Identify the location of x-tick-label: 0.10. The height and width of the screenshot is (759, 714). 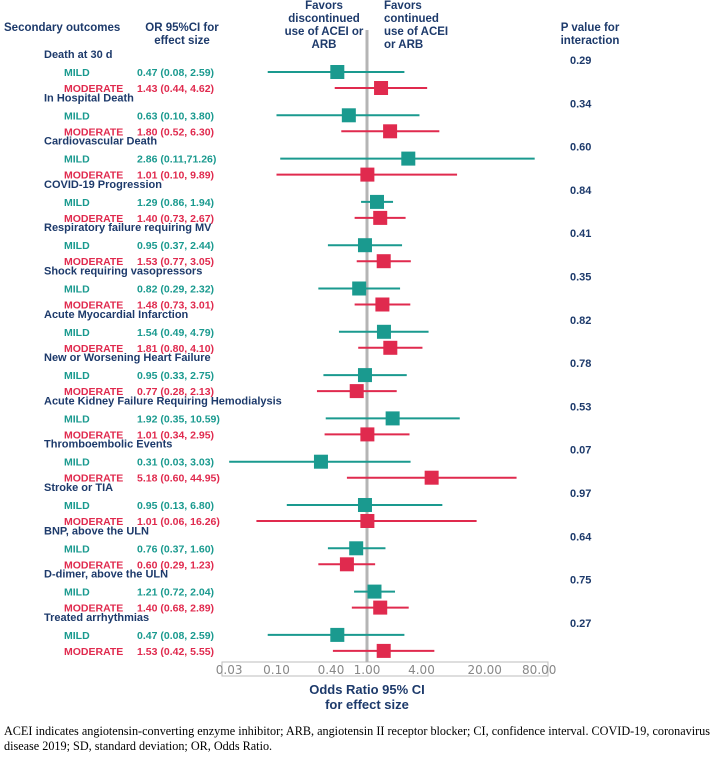
(276, 670).